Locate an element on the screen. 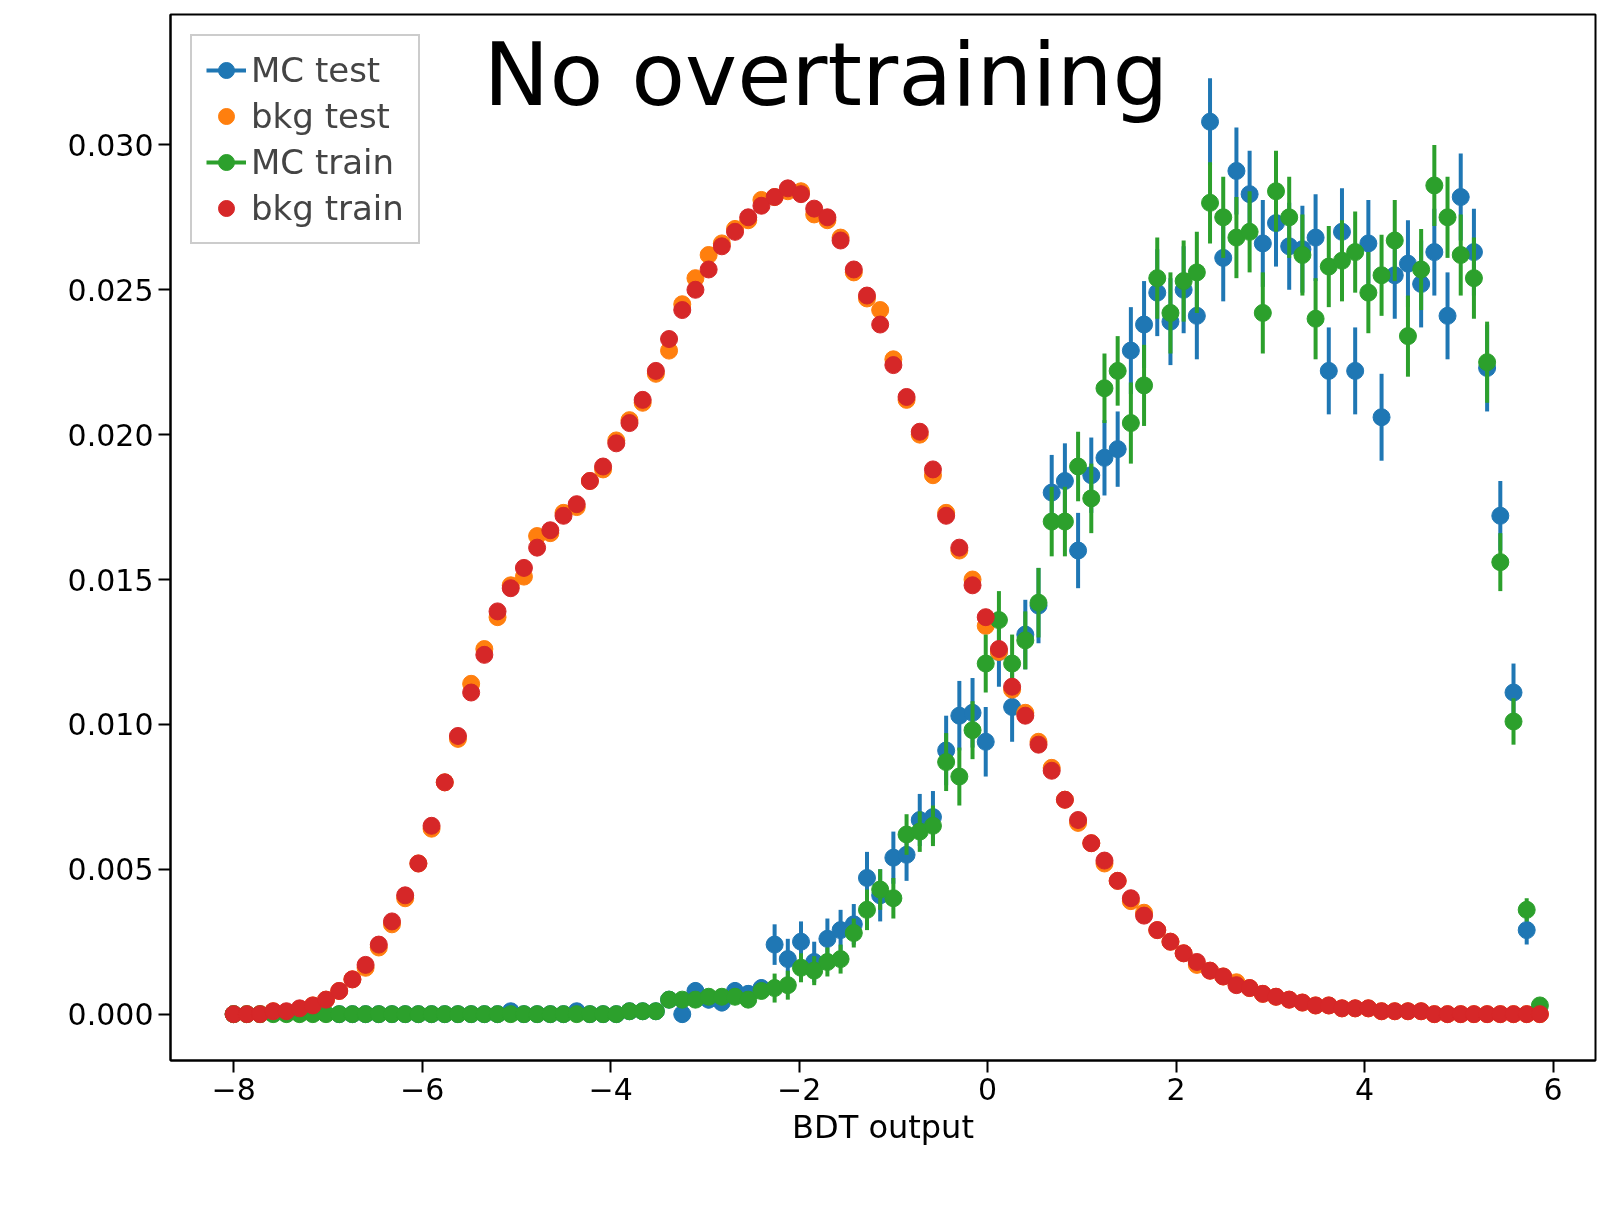  chart-title: No overtraining is located at coordinates (826, 74).